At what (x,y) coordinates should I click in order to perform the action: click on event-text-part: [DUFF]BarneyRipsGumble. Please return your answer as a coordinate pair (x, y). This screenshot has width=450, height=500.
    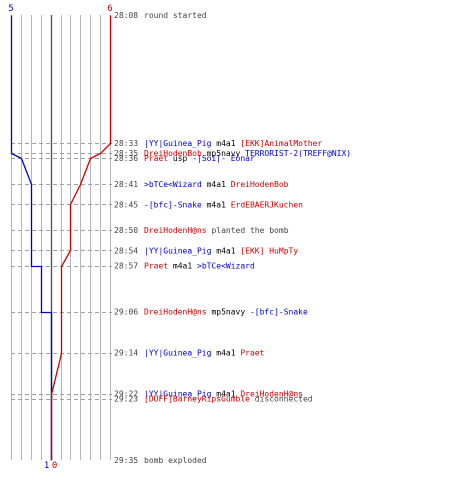
    Looking at the image, I should click on (197, 399).